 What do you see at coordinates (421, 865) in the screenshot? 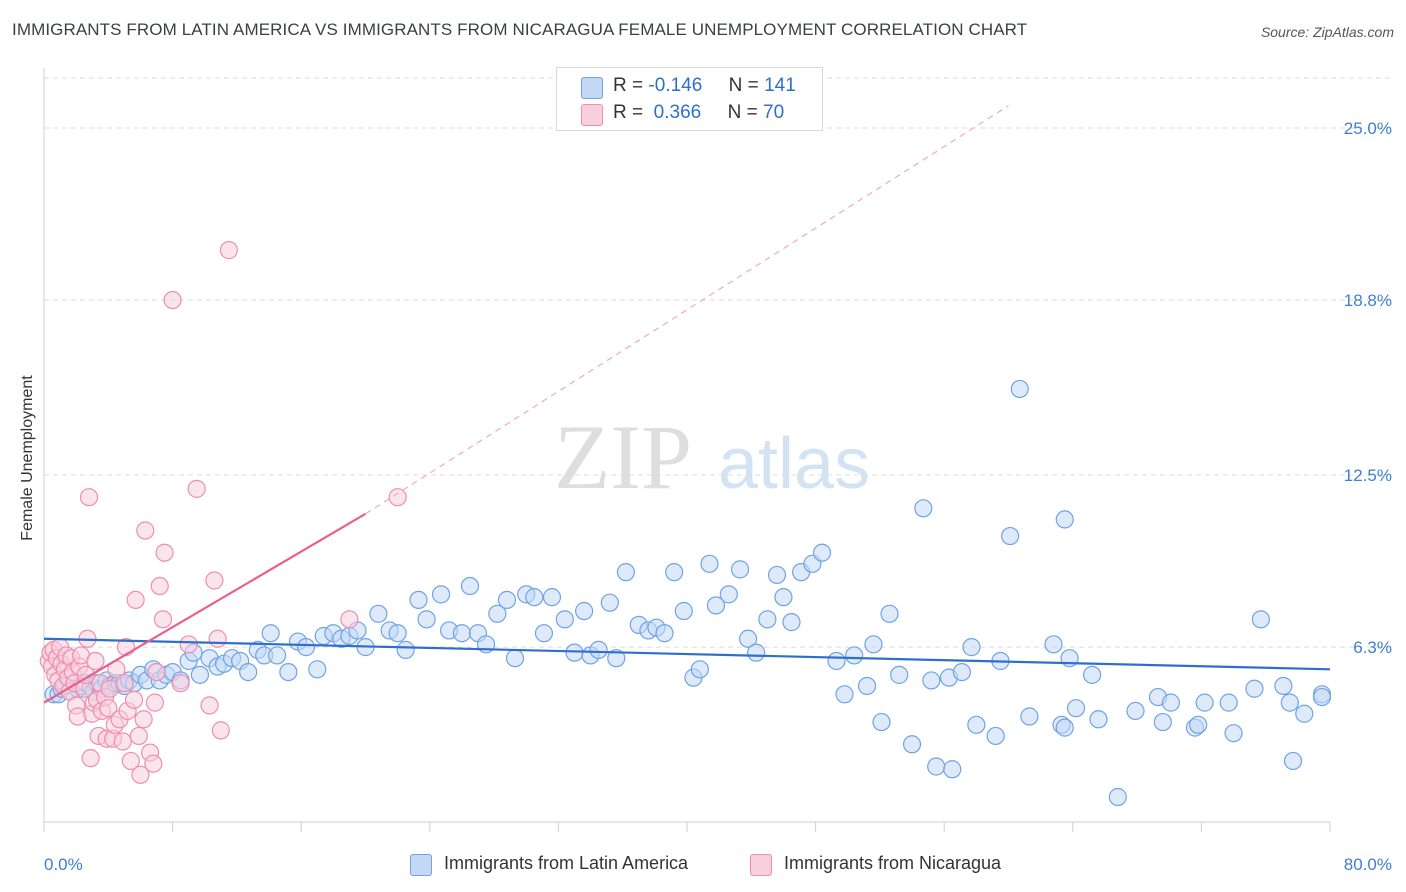
I see `legend-swatch-blue` at bounding box center [421, 865].